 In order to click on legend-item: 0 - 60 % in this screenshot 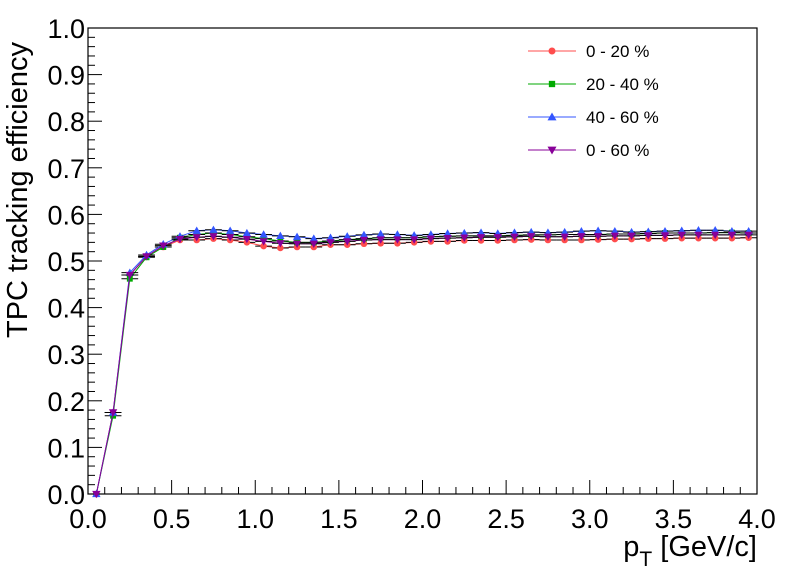, I will do `click(588, 150)`.